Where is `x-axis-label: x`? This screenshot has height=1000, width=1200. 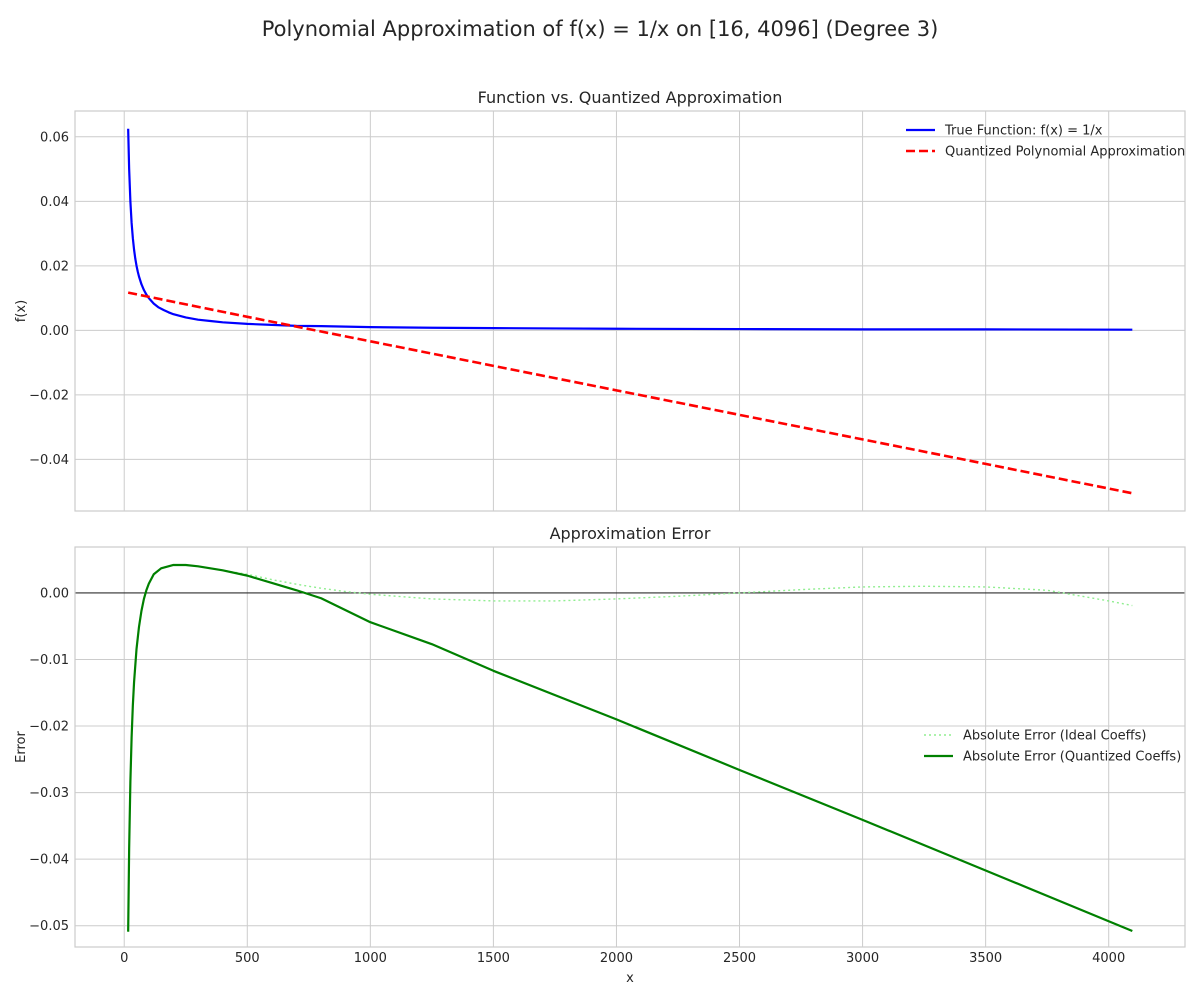 x-axis-label: x is located at coordinates (630, 978).